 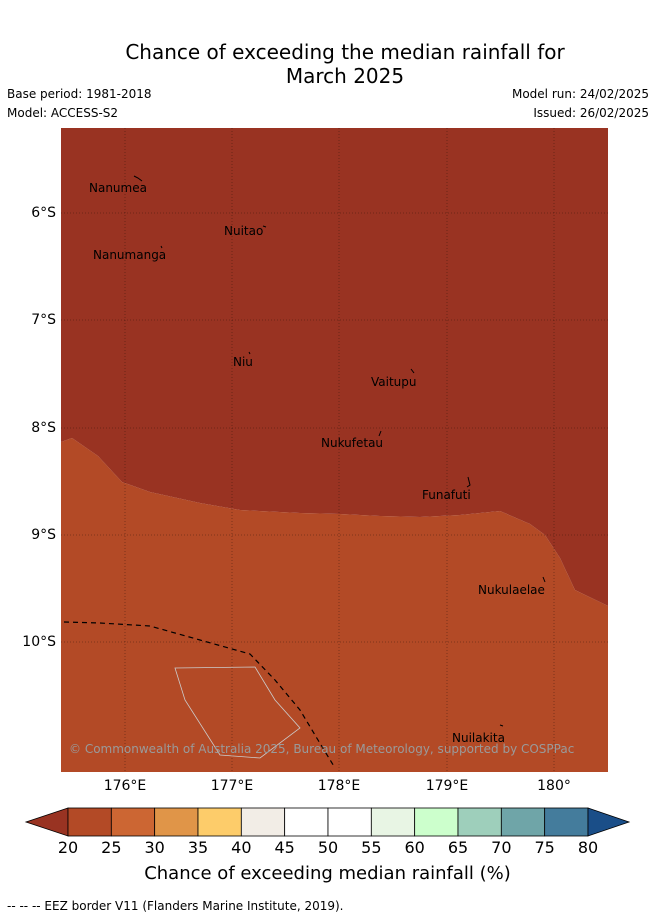 I want to click on place-label: Nukulaelae, so click(x=511, y=590).